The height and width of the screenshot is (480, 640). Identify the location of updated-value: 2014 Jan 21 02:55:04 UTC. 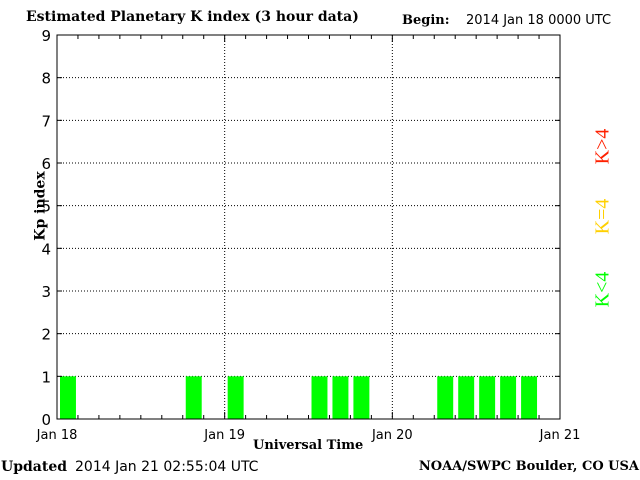
(167, 467).